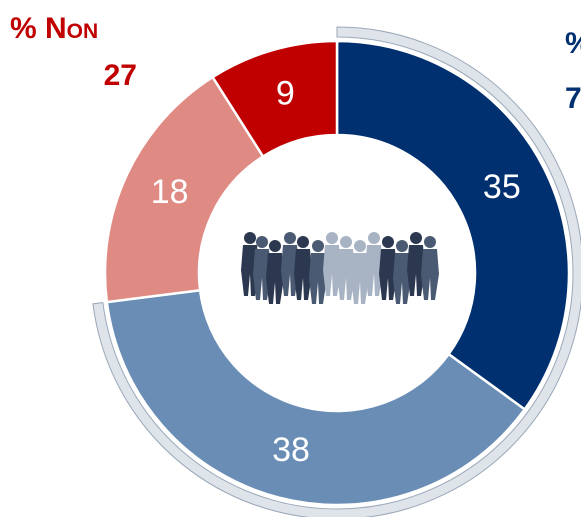  I want to click on value-label: 9, so click(285, 93).